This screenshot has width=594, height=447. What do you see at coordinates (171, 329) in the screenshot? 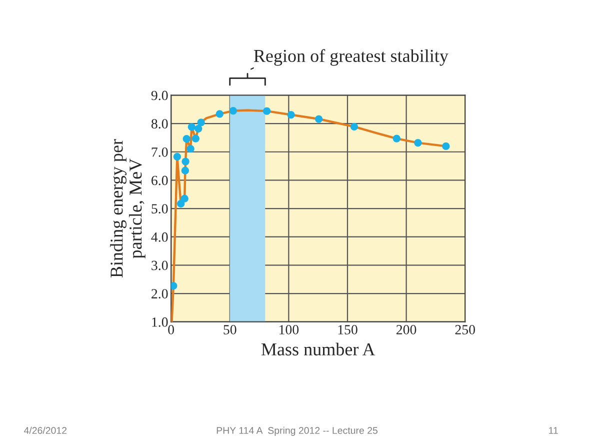
I see `x-tick-label: 0` at bounding box center [171, 329].